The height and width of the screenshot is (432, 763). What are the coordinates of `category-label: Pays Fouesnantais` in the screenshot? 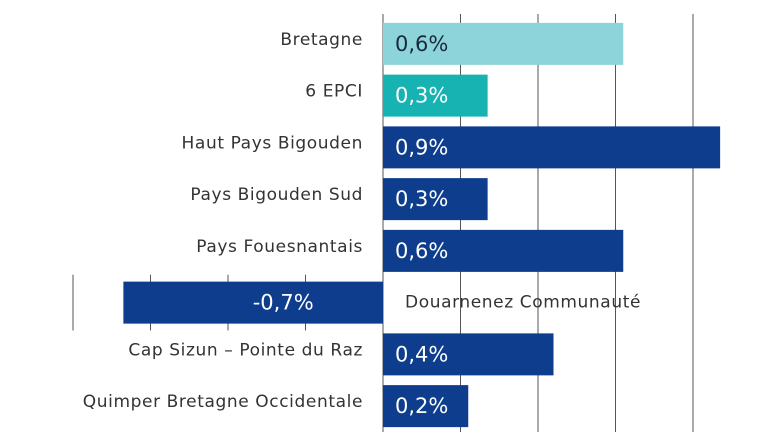 It's located at (279, 247).